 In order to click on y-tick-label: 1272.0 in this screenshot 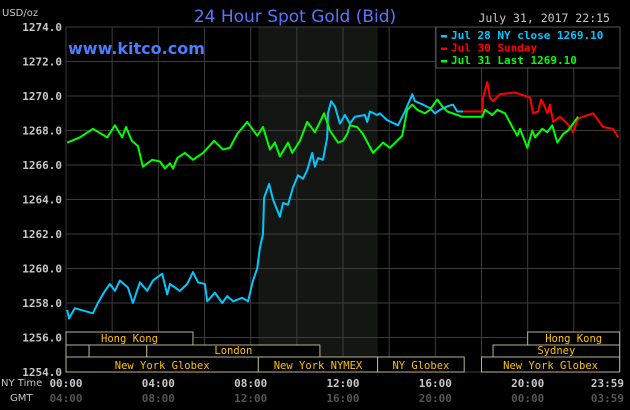, I will do `click(42, 62)`.